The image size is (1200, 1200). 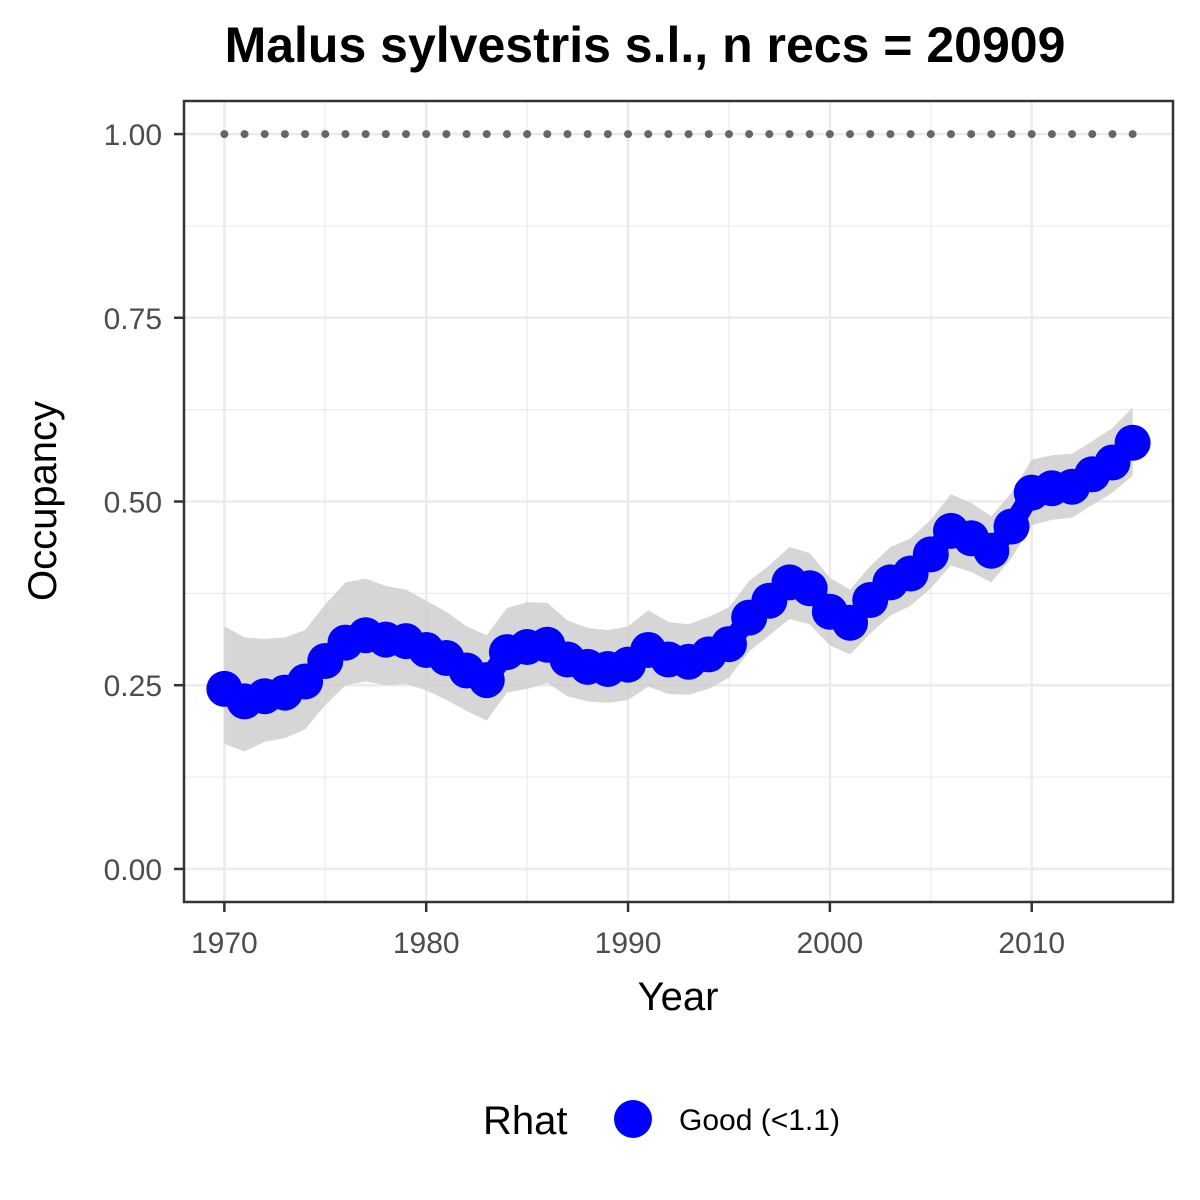 What do you see at coordinates (133, 503) in the screenshot?
I see `y-tick-label: 0.50` at bounding box center [133, 503].